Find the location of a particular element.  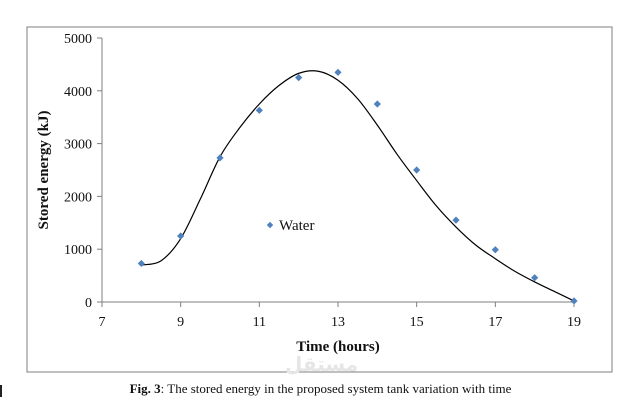

edge-mark is located at coordinates (1, 391).